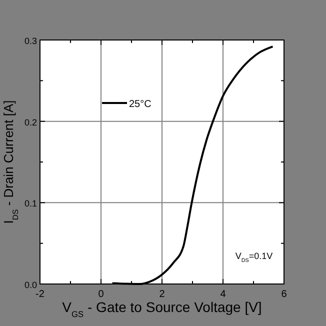  I want to click on y-tick-label: 0.0, so click(30, 285).